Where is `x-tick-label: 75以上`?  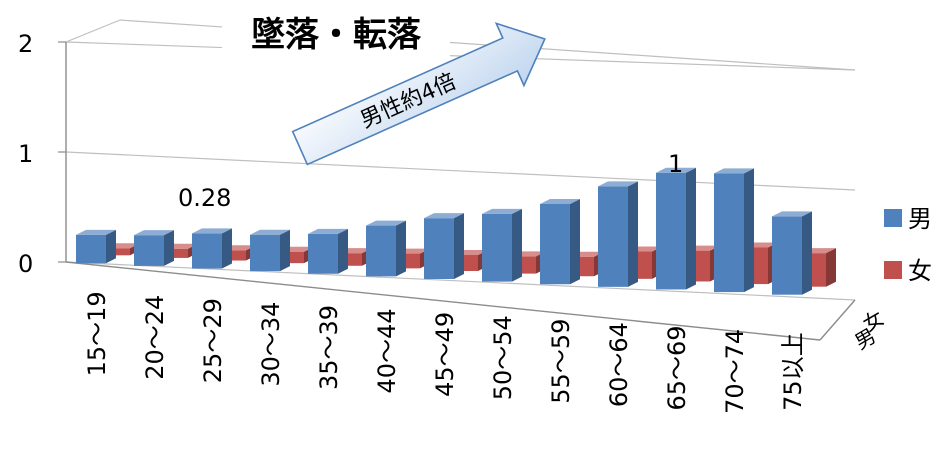
x-tick-label: 75以上 is located at coordinates (793, 371).